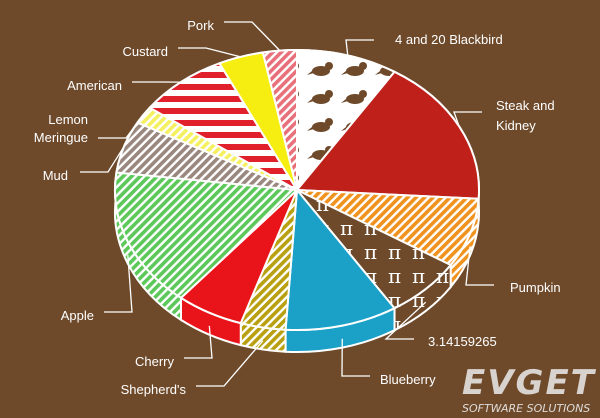 The image size is (600, 418). I want to click on watermark-title: EVGET, so click(529, 383).